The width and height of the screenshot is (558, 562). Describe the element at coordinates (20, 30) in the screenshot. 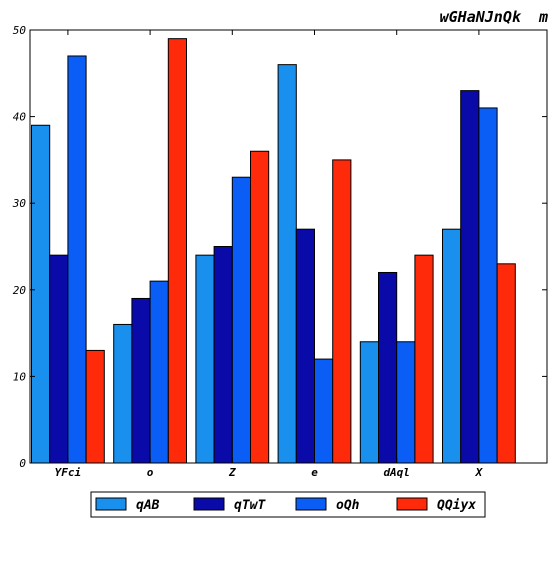

I see `y-tick-label: 50` at that location.